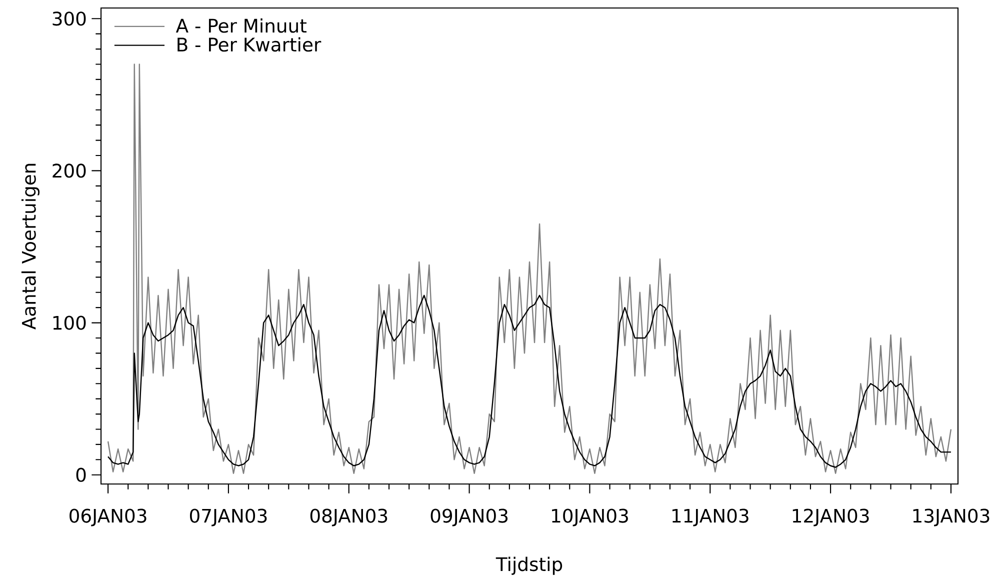 The image size is (997, 578). What do you see at coordinates (30, 247) in the screenshot?
I see `y-axis-title: Aantal Voertuigen` at bounding box center [30, 247].